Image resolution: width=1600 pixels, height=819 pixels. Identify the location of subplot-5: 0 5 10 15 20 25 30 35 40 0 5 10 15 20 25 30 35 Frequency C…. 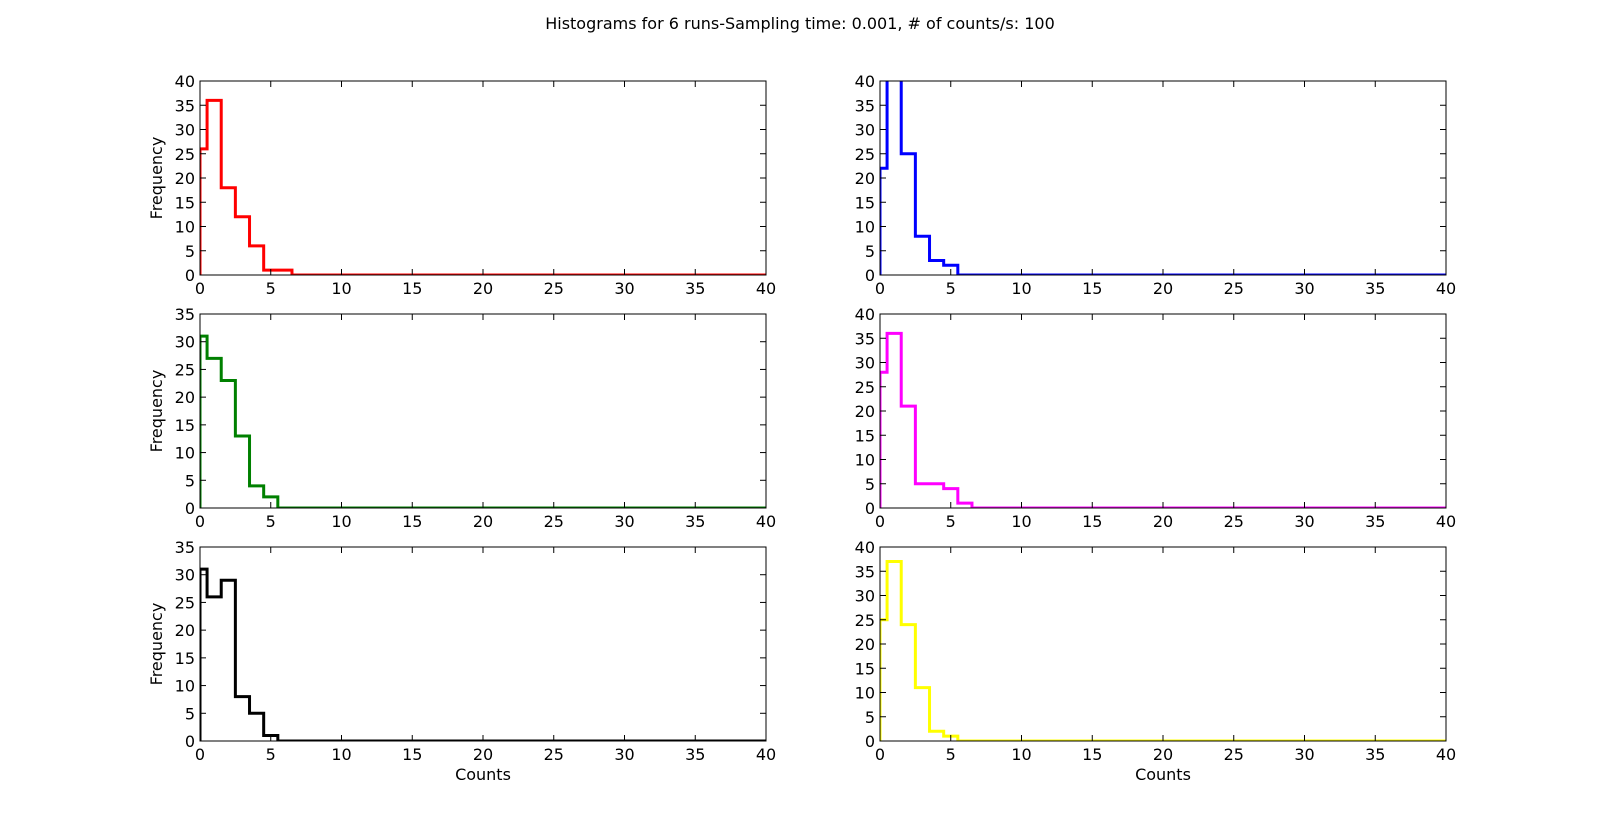
(461, 661).